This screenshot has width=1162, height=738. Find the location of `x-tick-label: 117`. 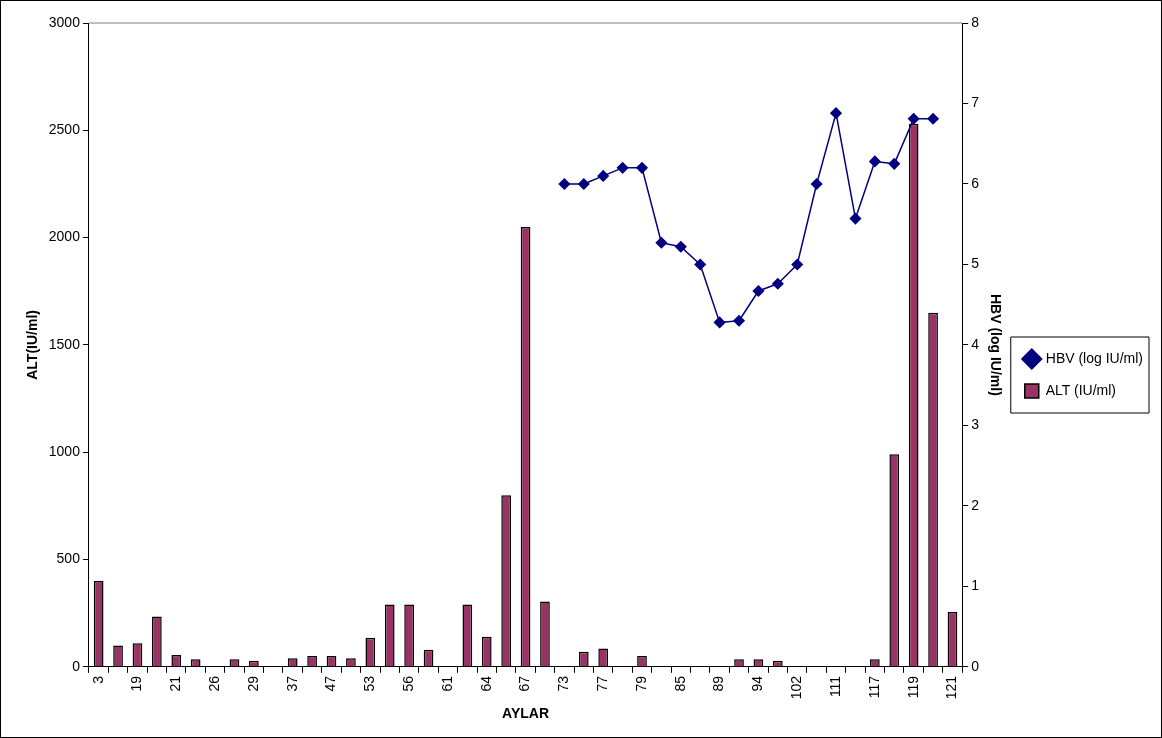

x-tick-label: 117 is located at coordinates (873, 687).